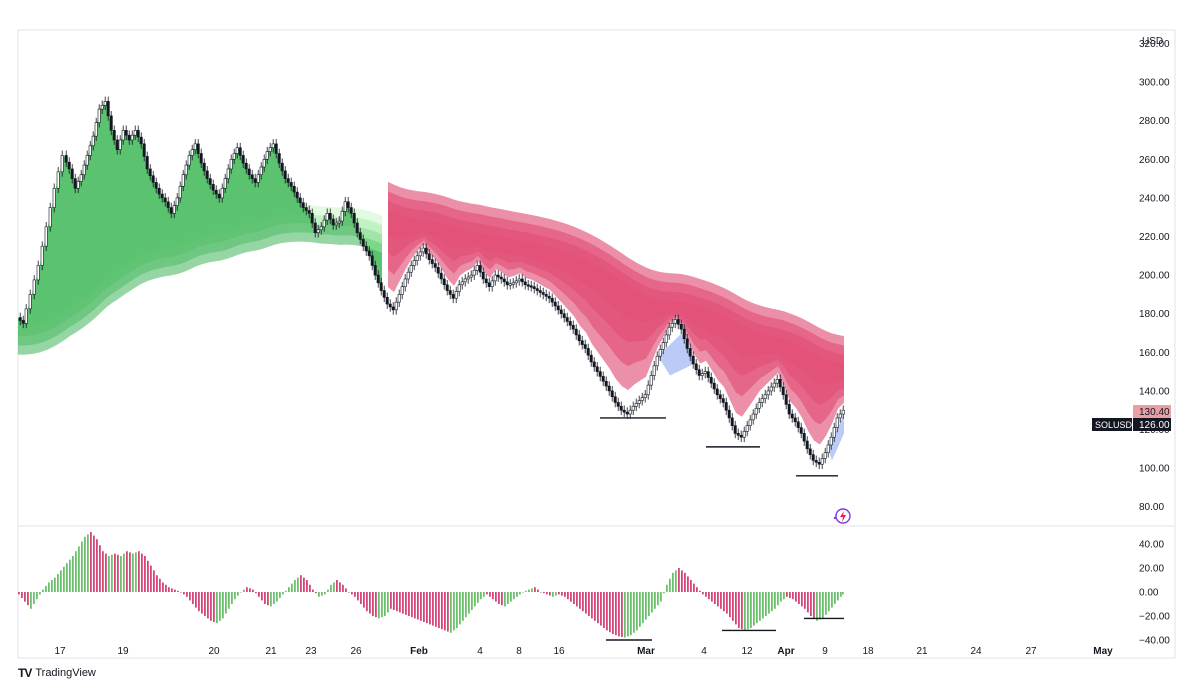 The image size is (1200, 694). What do you see at coordinates (842, 516) in the screenshot?
I see `lightning-icon` at bounding box center [842, 516].